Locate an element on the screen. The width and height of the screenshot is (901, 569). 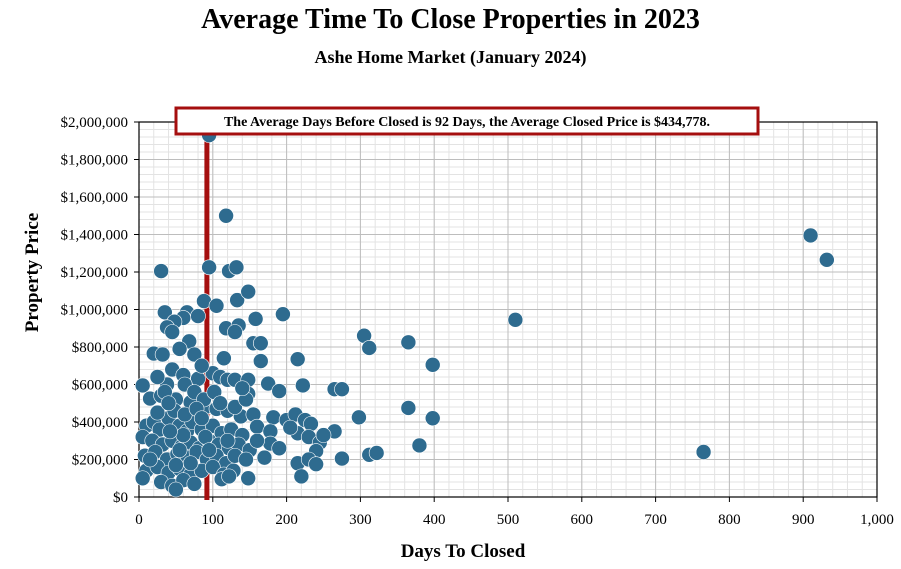
x-axis-label: Days To Closed is located at coordinates (463, 551).